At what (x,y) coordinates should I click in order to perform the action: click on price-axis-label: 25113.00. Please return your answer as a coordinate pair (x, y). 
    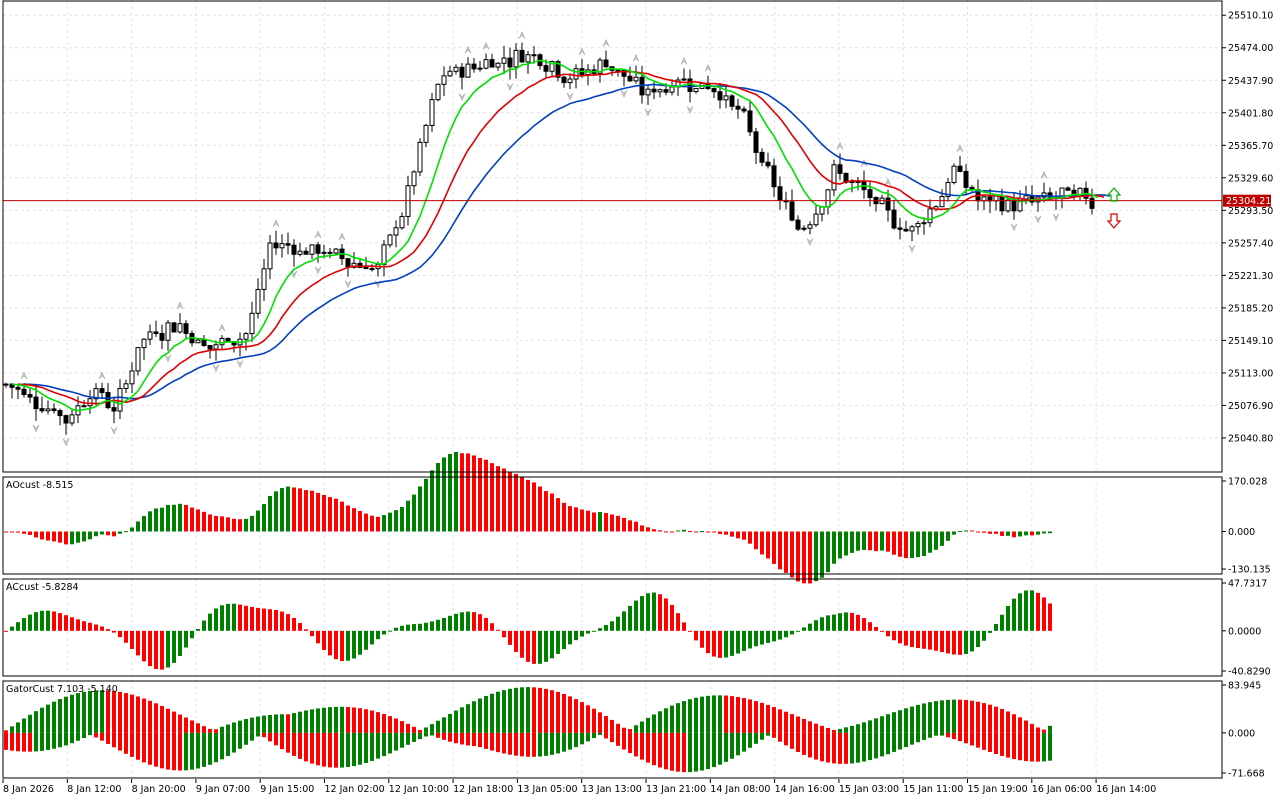
    Looking at the image, I should click on (1250, 373).